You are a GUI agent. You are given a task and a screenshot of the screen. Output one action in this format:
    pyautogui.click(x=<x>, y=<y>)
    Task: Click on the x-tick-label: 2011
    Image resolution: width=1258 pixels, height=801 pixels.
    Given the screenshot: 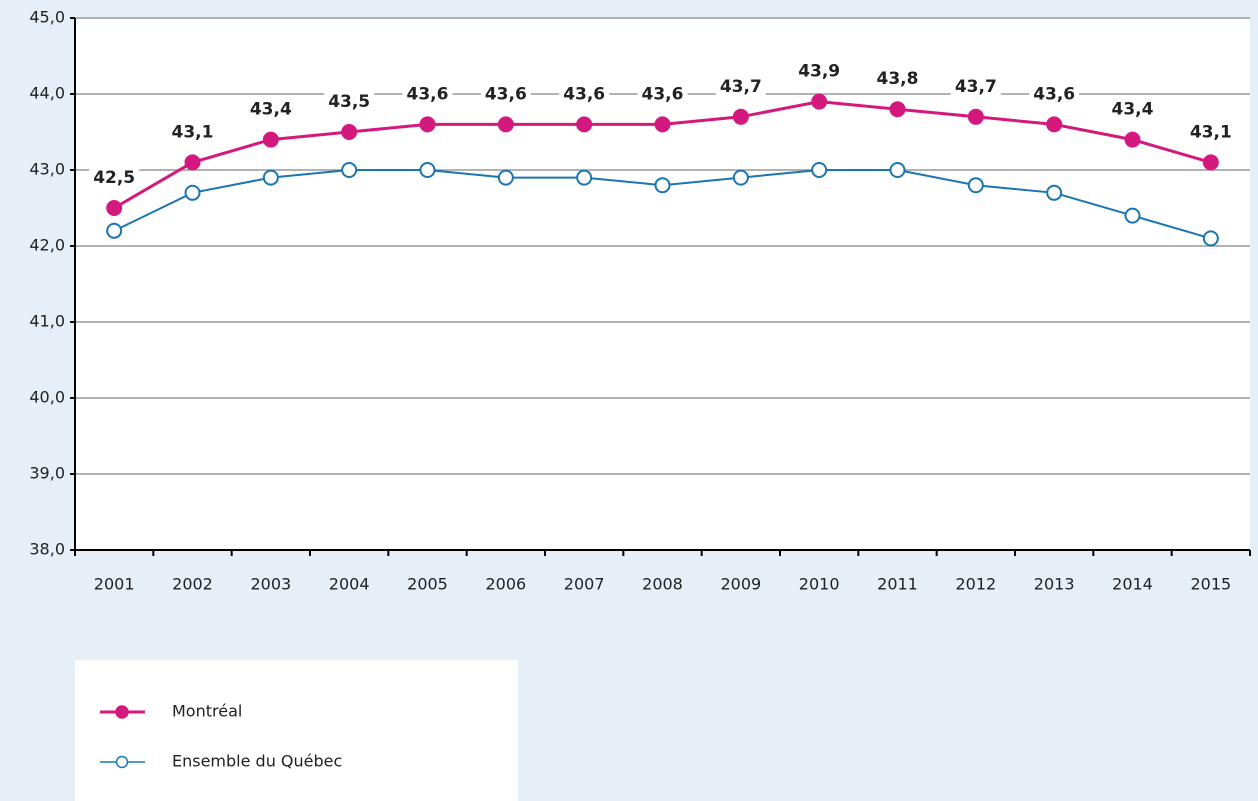 What is the action you would take?
    pyautogui.click(x=897, y=584)
    